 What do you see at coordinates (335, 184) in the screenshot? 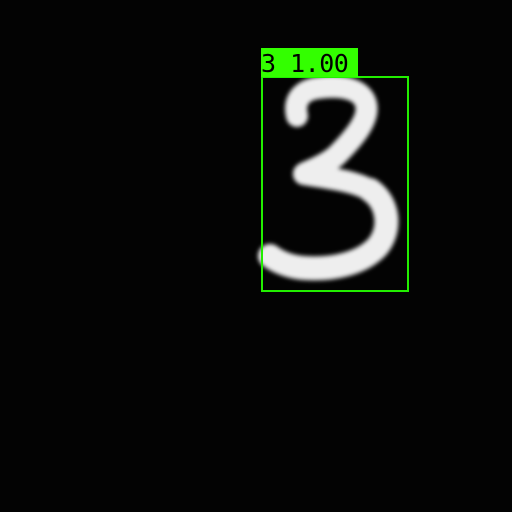
I see `detection-bounding-box` at bounding box center [335, 184].